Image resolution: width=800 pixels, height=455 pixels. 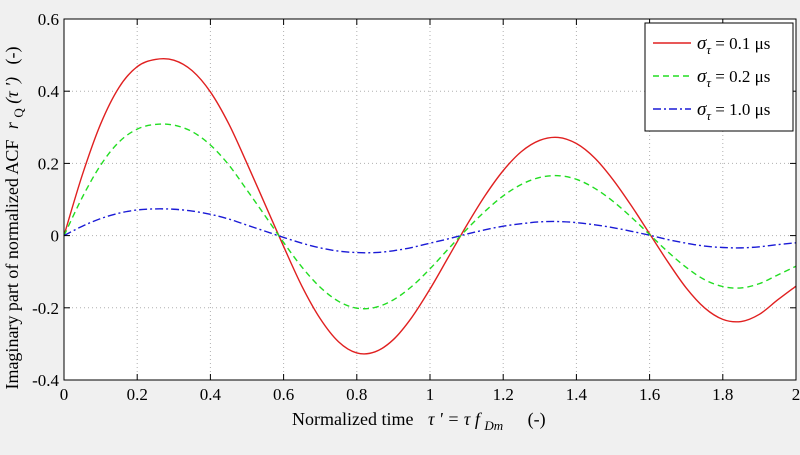 What do you see at coordinates (55, 236) in the screenshot?
I see `y-tick-label: 0` at bounding box center [55, 236].